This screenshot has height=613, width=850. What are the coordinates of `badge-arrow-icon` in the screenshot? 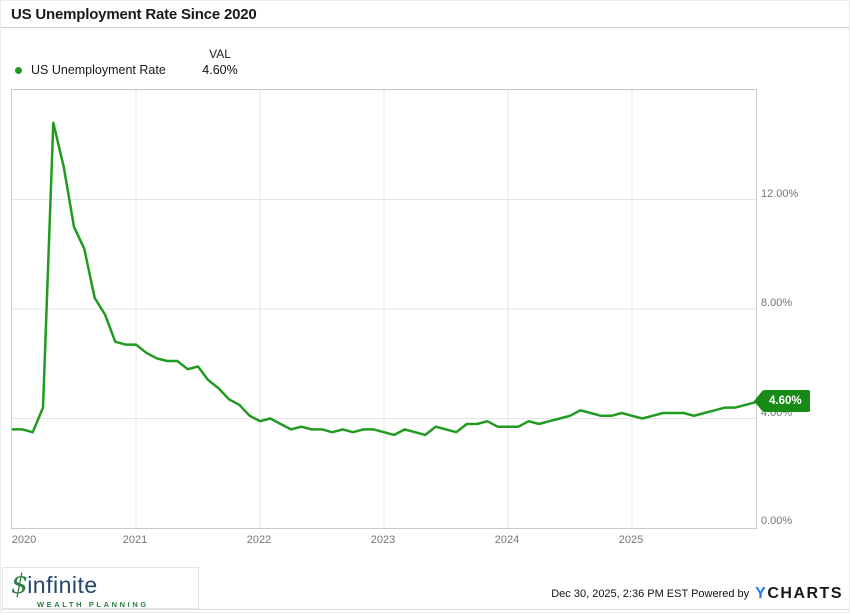 It's located at (758, 401).